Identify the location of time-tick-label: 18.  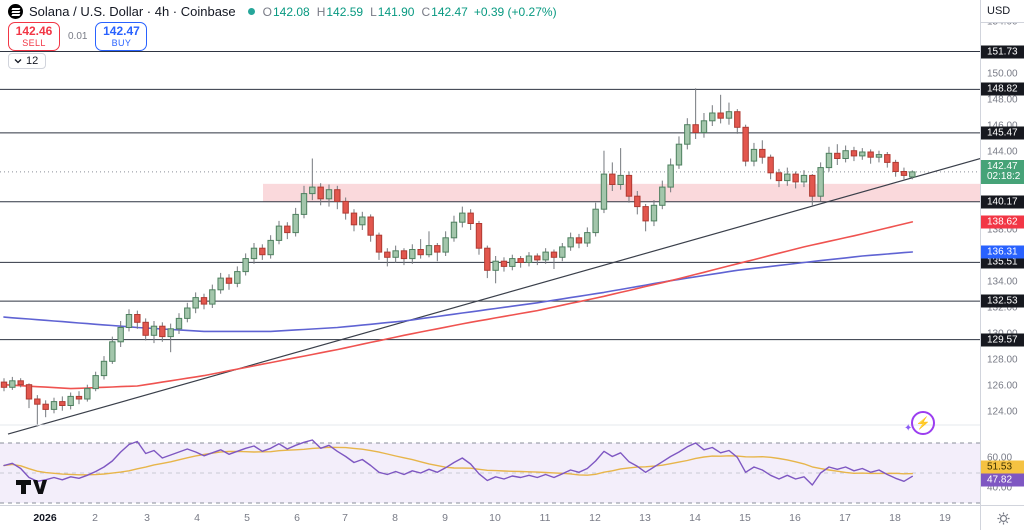
(895, 518).